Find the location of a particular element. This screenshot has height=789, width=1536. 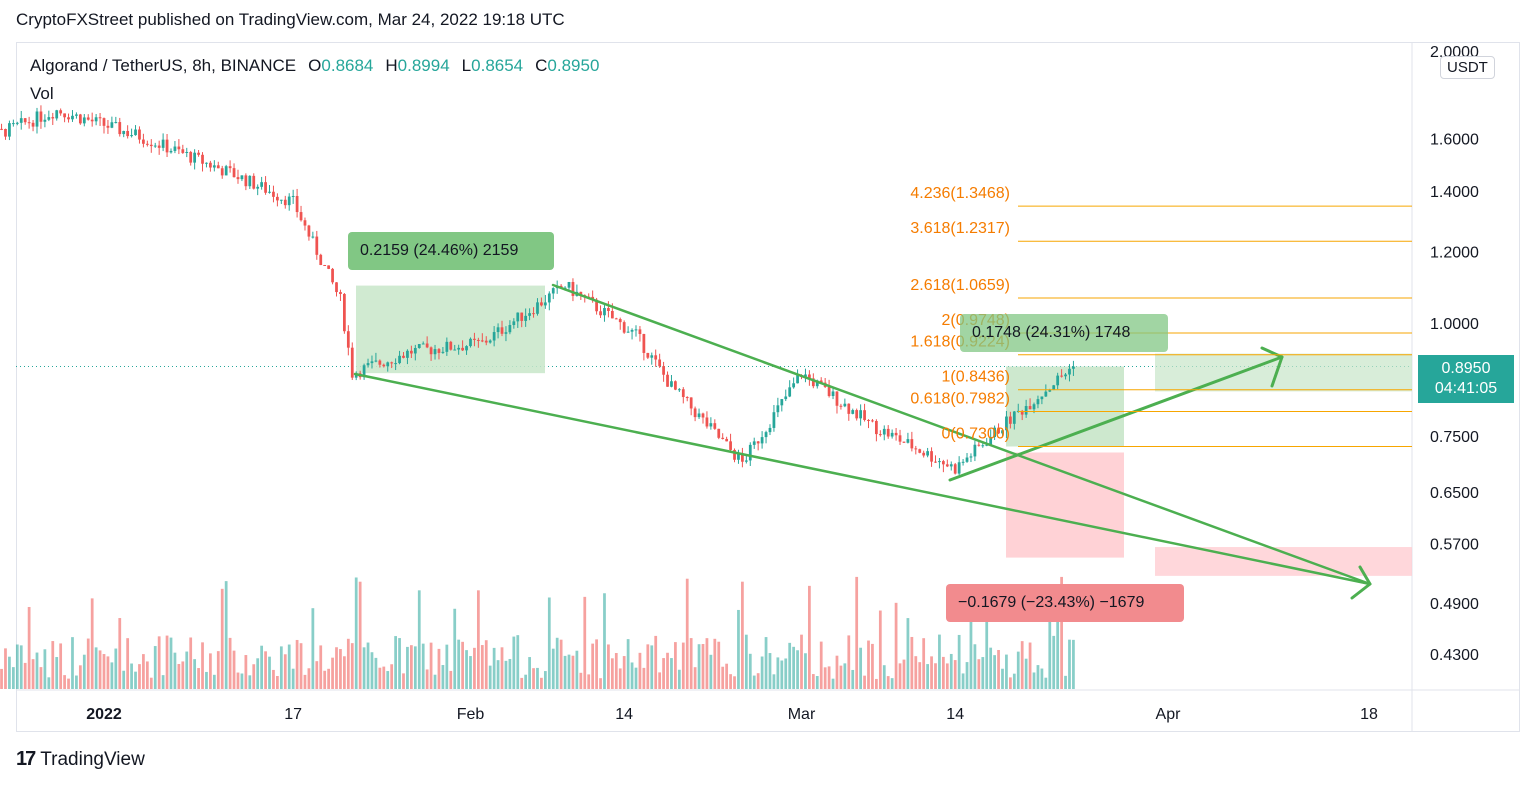

tradingview-mark-icon: 17 is located at coordinates (26, 759).